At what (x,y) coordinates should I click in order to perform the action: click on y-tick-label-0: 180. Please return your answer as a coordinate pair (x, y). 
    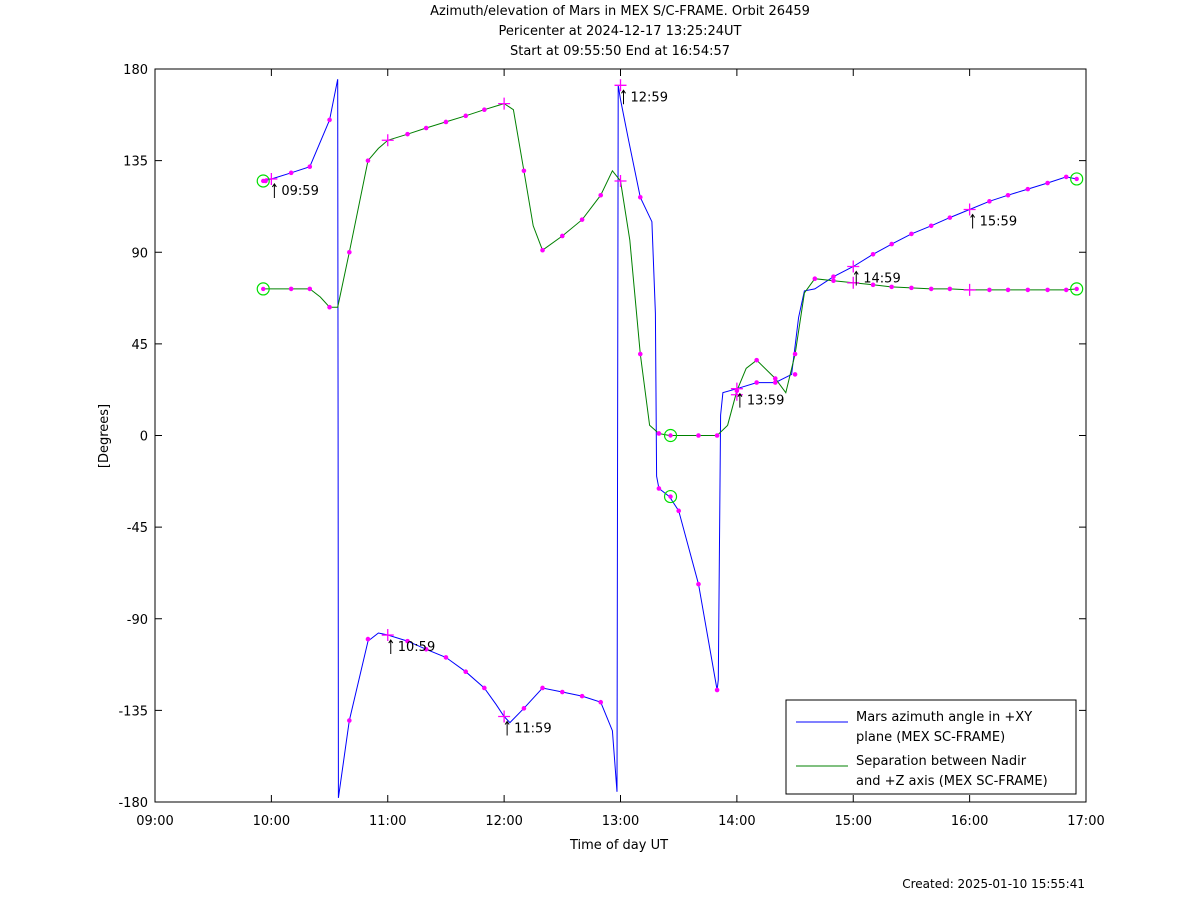
    Looking at the image, I should click on (135, 70).